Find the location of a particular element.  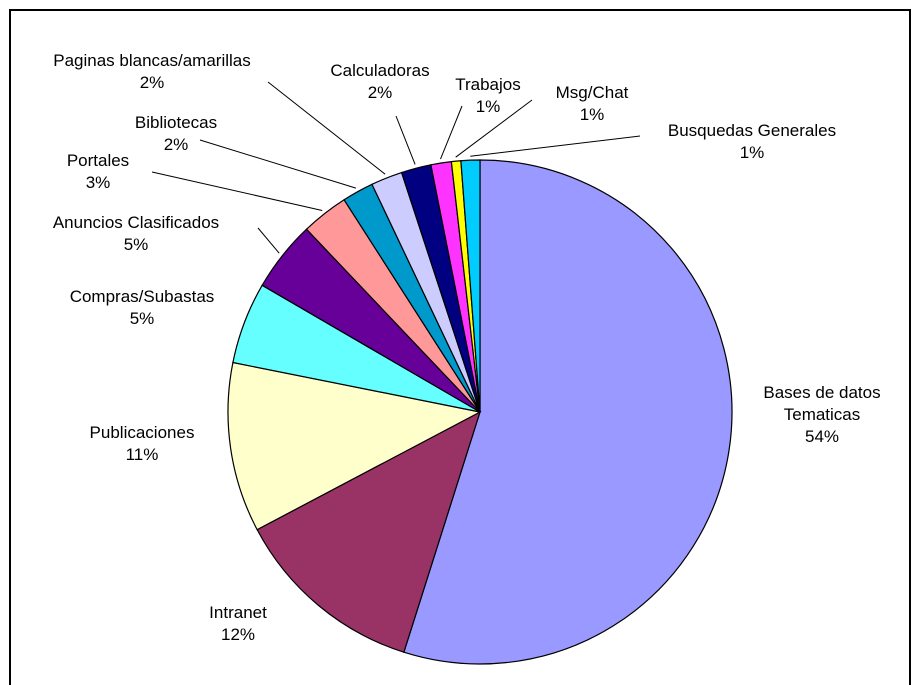

slice-label-10: Msg/Chat is located at coordinates (592, 92).